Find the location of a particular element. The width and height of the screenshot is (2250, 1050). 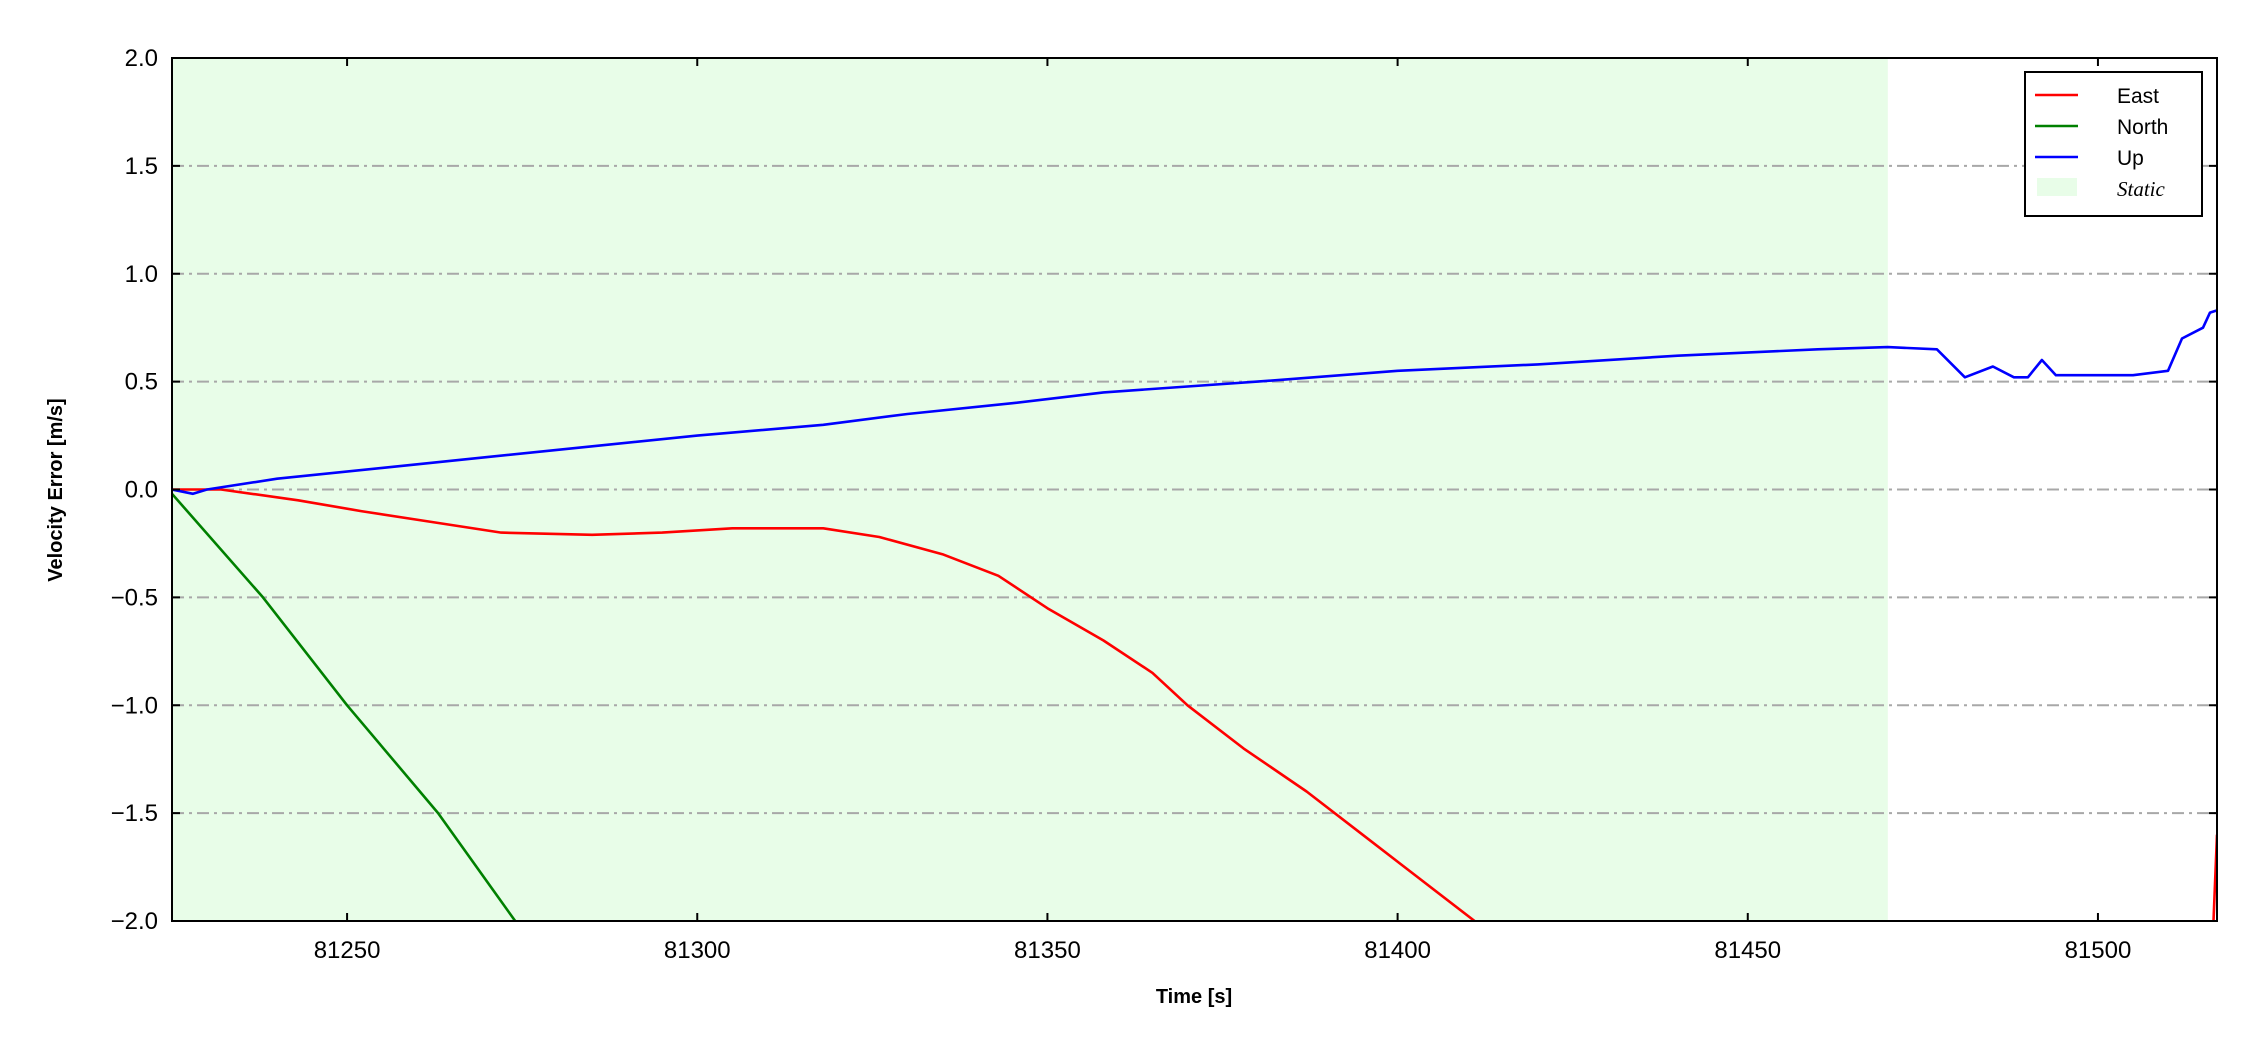

x-tick-label: 81350 is located at coordinates (1047, 950).